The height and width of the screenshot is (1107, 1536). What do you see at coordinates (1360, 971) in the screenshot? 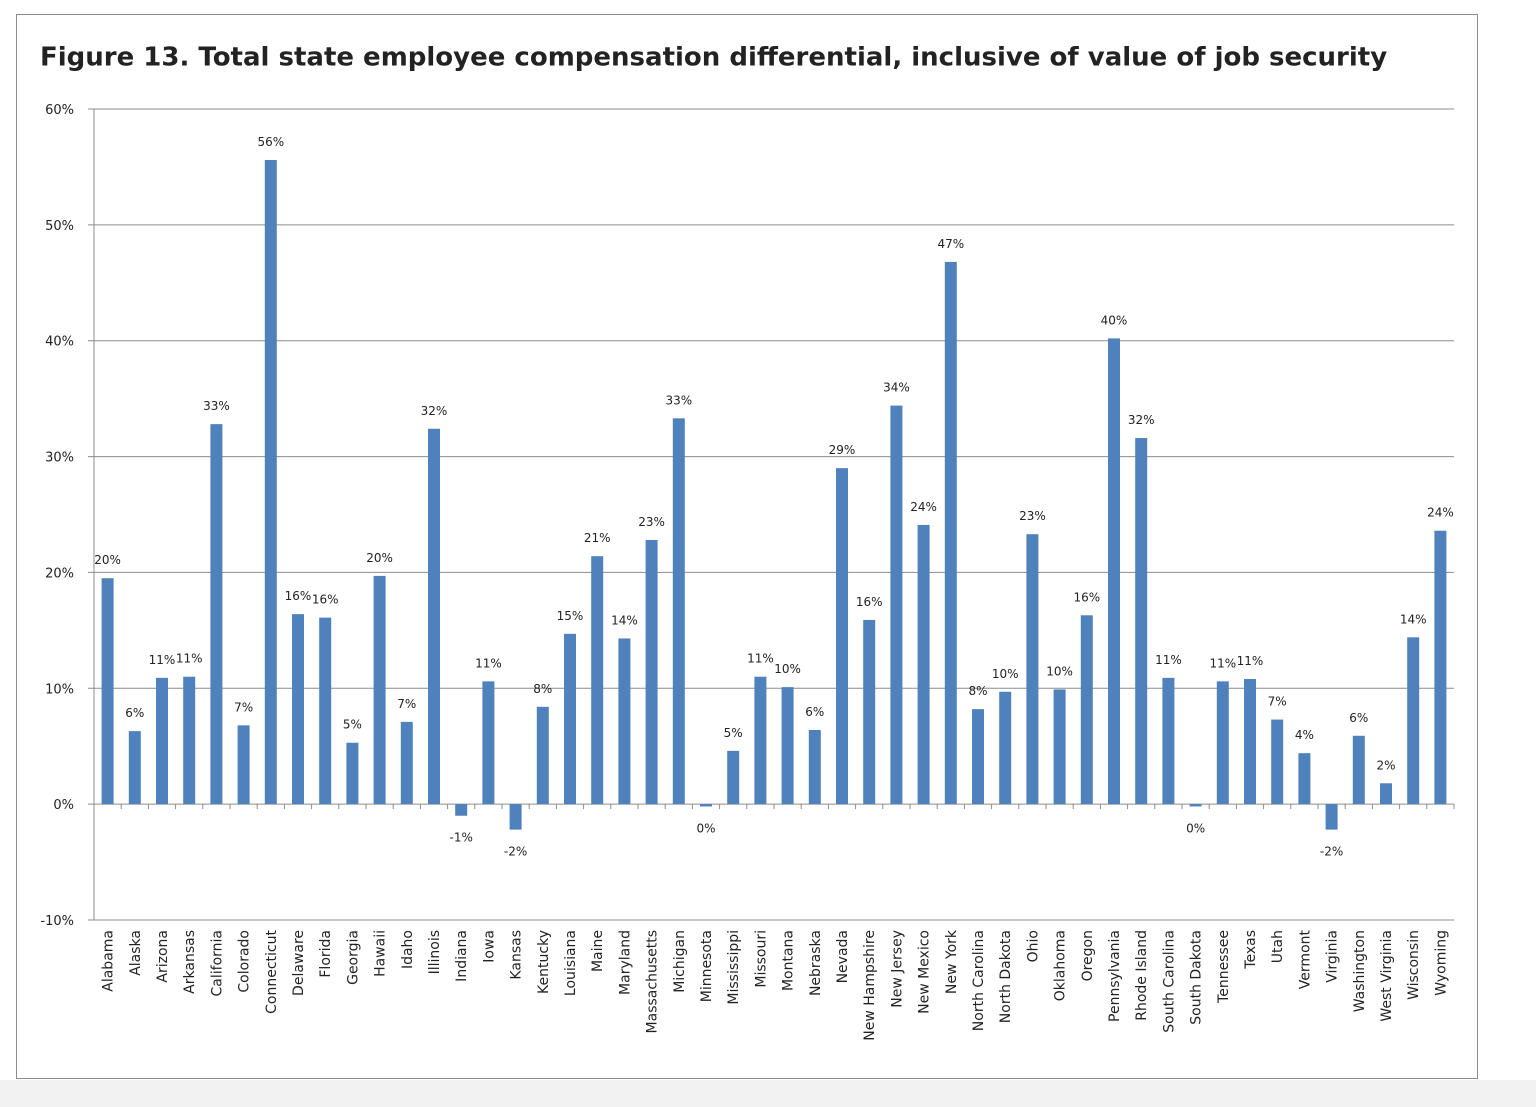
I see `x-tick-label: Washington` at bounding box center [1360, 971].